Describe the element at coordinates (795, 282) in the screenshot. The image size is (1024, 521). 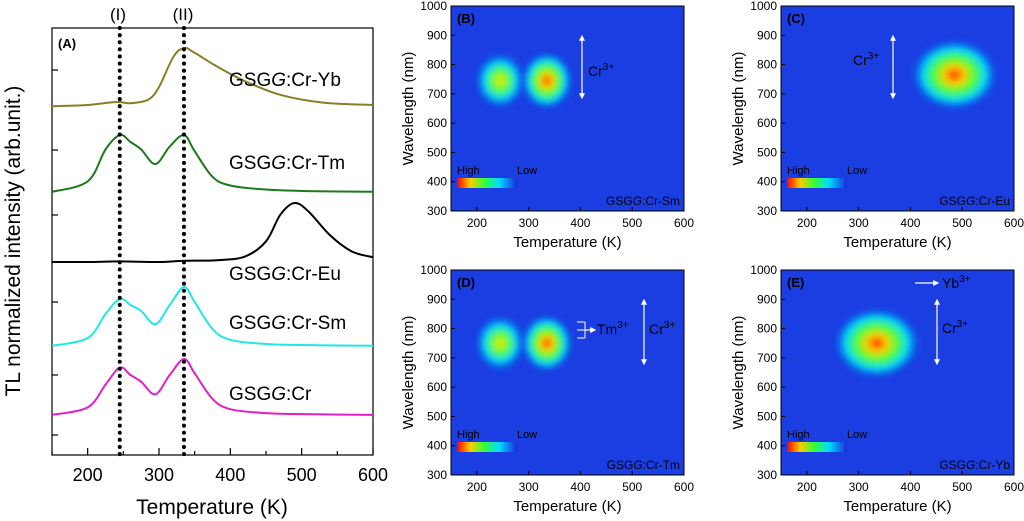
I see `panel-letter: (E)` at that location.